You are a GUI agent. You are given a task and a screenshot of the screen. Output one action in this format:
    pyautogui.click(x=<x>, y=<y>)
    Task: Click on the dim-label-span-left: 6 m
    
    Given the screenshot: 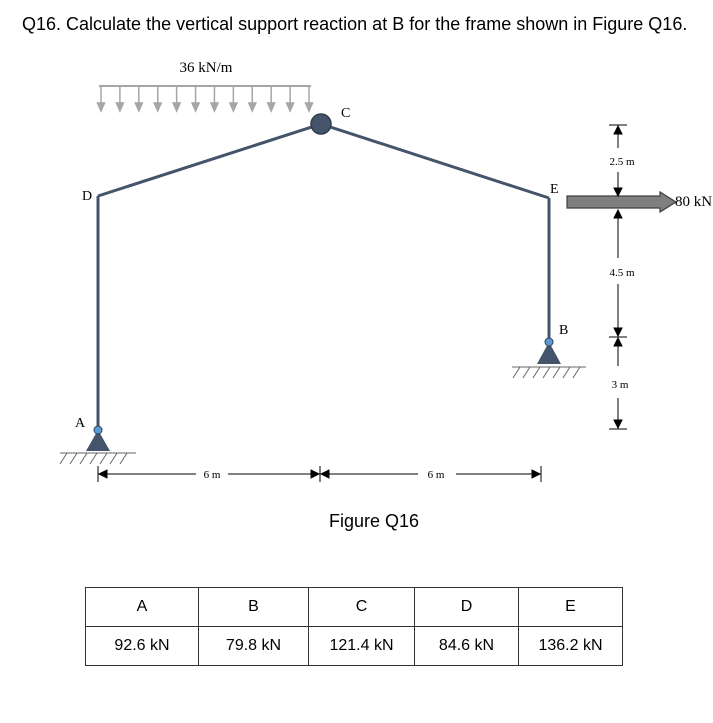 What is the action you would take?
    pyautogui.click(x=212, y=475)
    